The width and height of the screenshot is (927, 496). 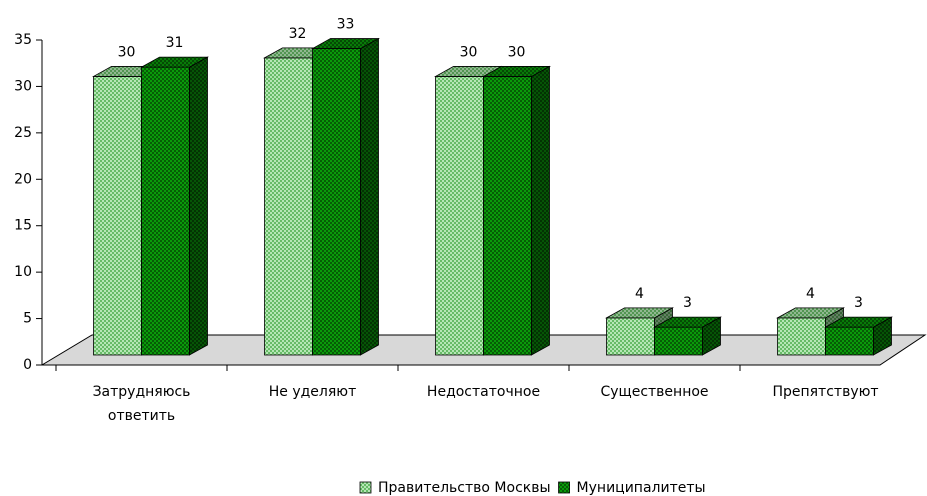 What do you see at coordinates (825, 392) in the screenshot?
I see `x-tick-label: Препятствуют` at bounding box center [825, 392].